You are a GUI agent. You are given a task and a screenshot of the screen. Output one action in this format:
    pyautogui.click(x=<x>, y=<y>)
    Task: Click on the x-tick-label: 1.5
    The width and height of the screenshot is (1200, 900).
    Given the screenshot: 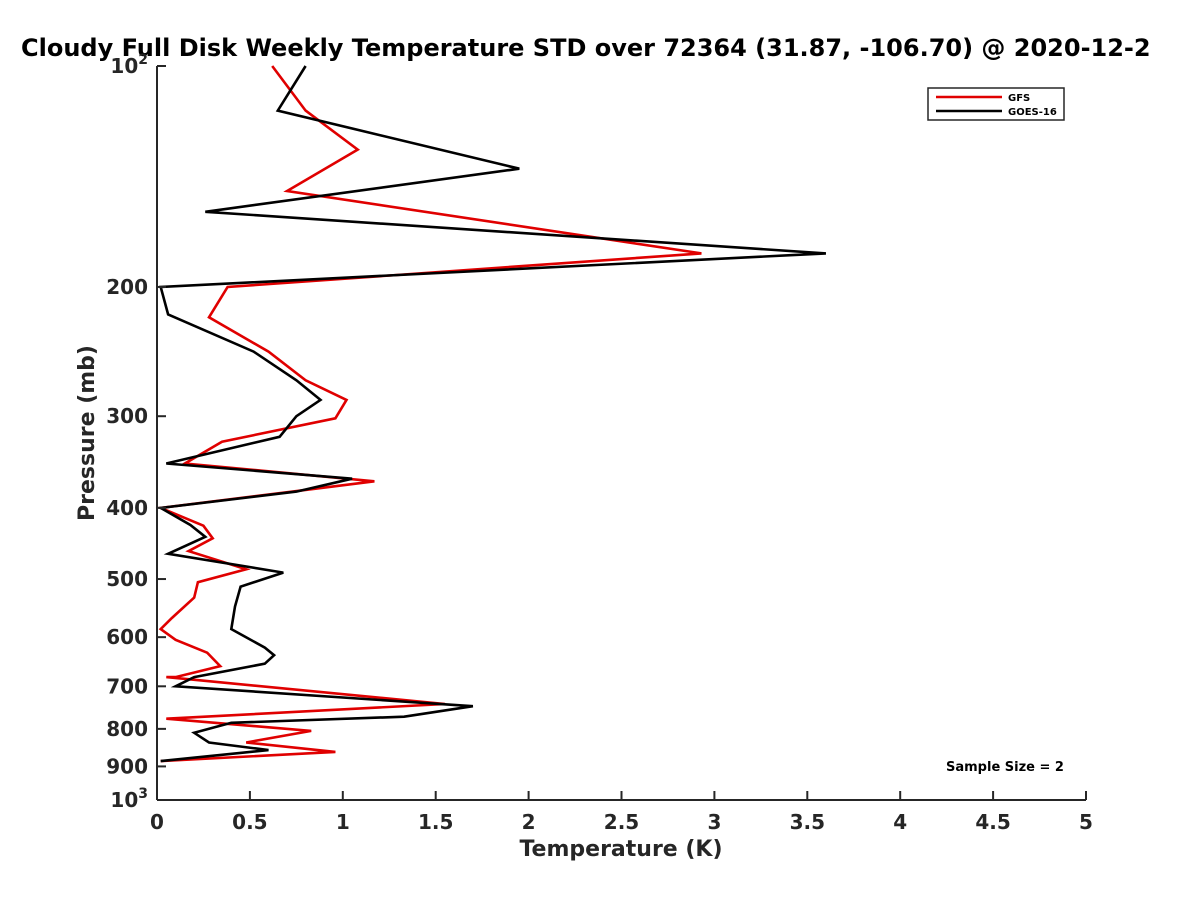 What is the action you would take?
    pyautogui.click(x=435, y=822)
    